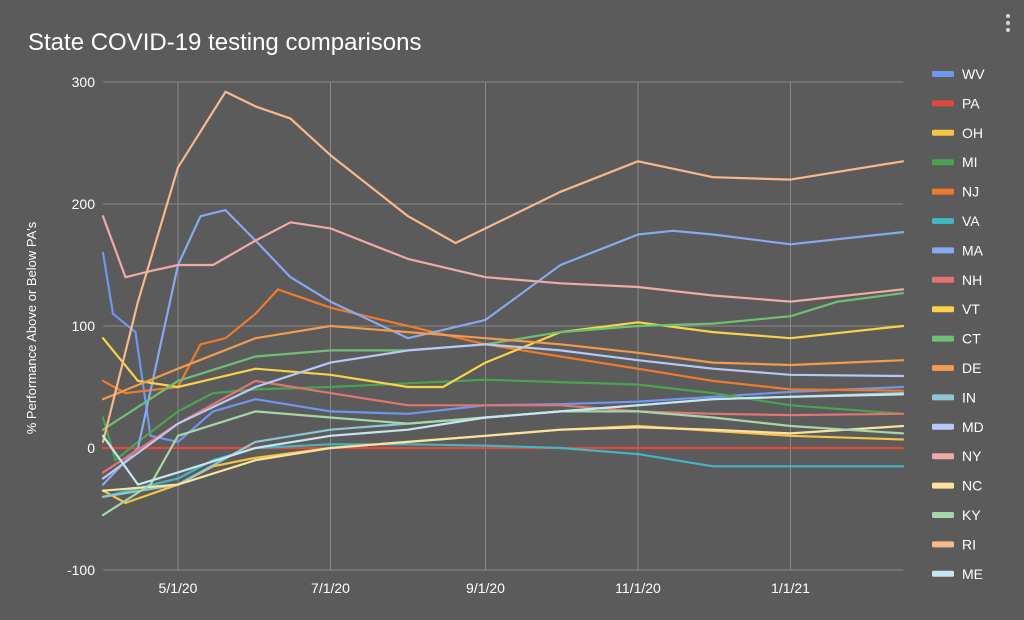 The height and width of the screenshot is (620, 1024). Describe the element at coordinates (31, 327) in the screenshot. I see `y-axis-label: % Performance Above or Below PA's` at that location.